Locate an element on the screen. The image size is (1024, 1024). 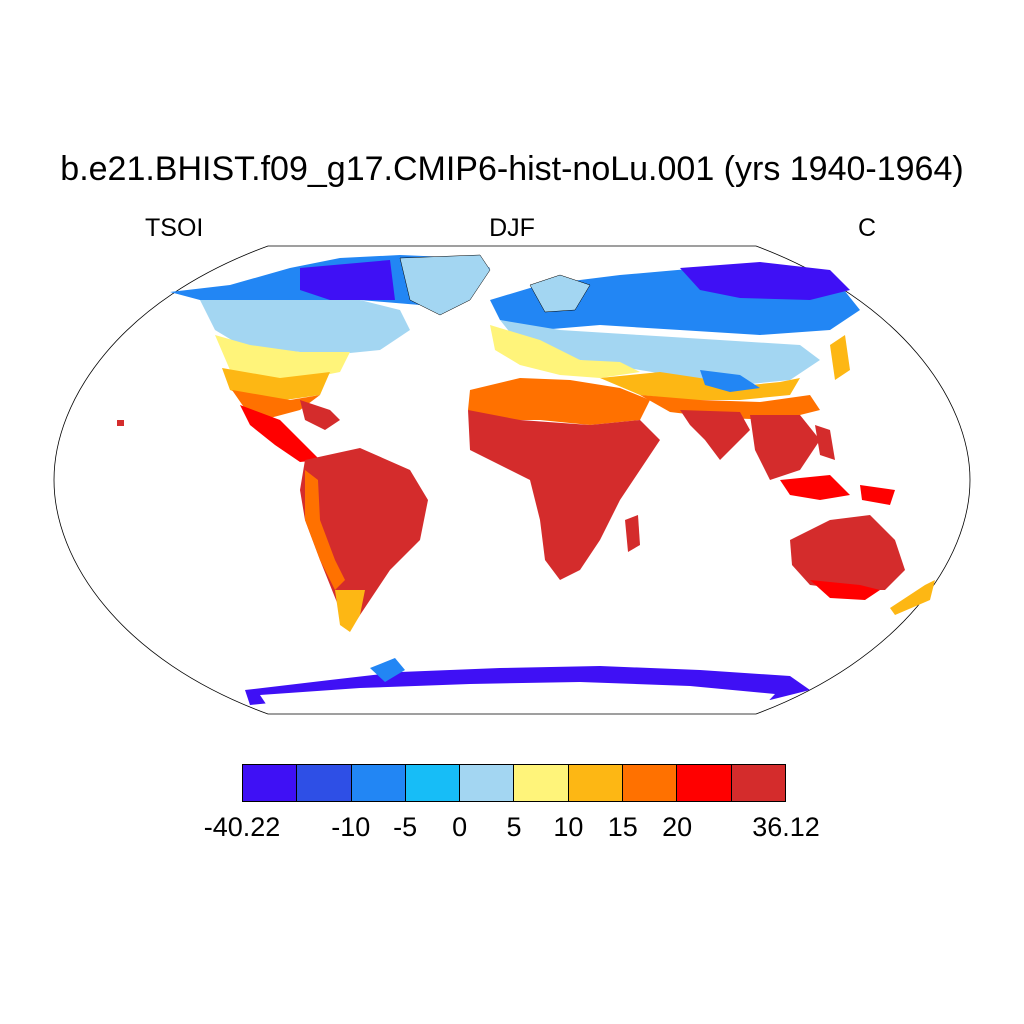
australia-south is located at coordinates (845, 590).